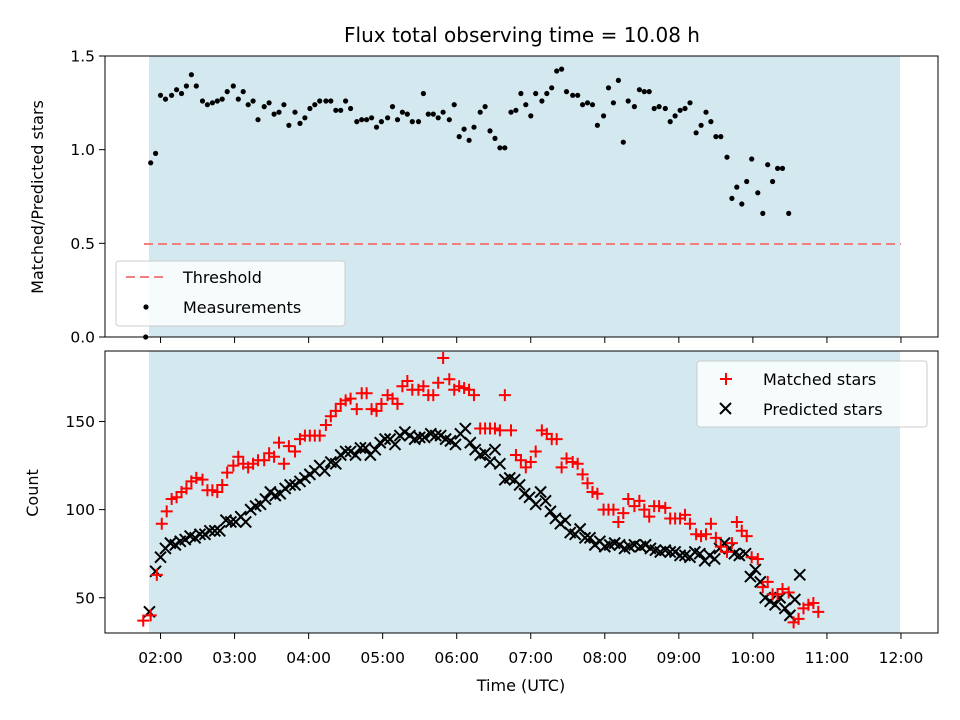 The width and height of the screenshot is (960, 720). I want to click on chart-title: Flux total observing time = 10.08 h, so click(522, 35).